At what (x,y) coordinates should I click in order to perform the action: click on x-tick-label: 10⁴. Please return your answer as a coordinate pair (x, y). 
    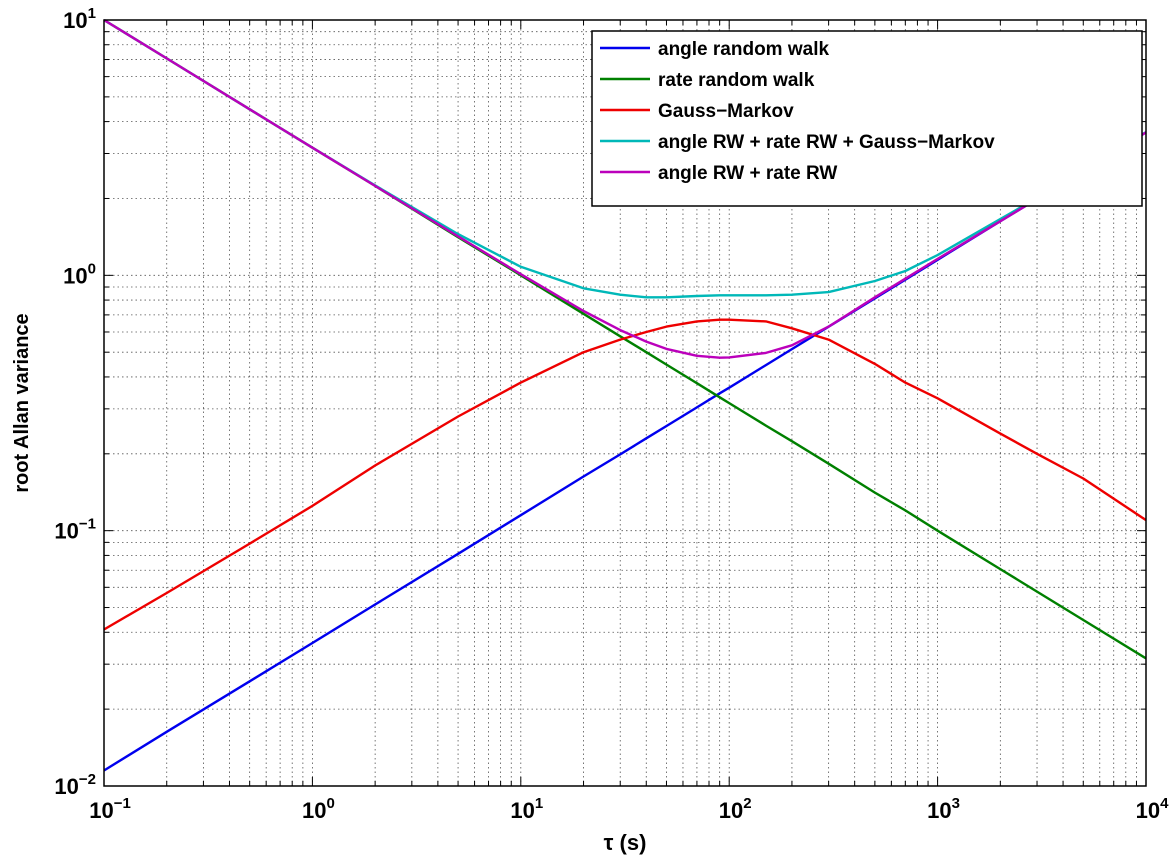
    Looking at the image, I should click on (1152, 809).